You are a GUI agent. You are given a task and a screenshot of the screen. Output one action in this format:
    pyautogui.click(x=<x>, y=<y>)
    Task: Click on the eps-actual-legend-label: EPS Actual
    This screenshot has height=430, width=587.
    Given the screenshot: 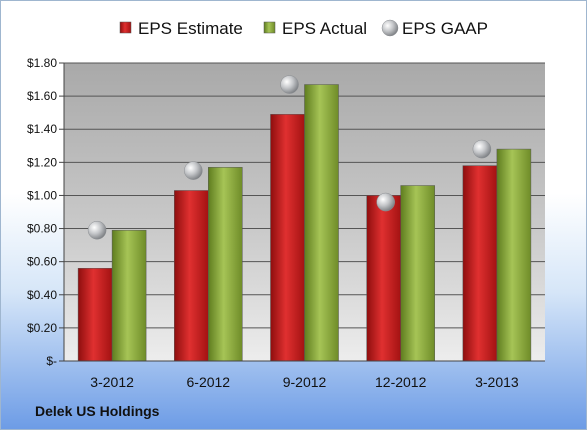 What is the action you would take?
    pyautogui.click(x=324, y=28)
    